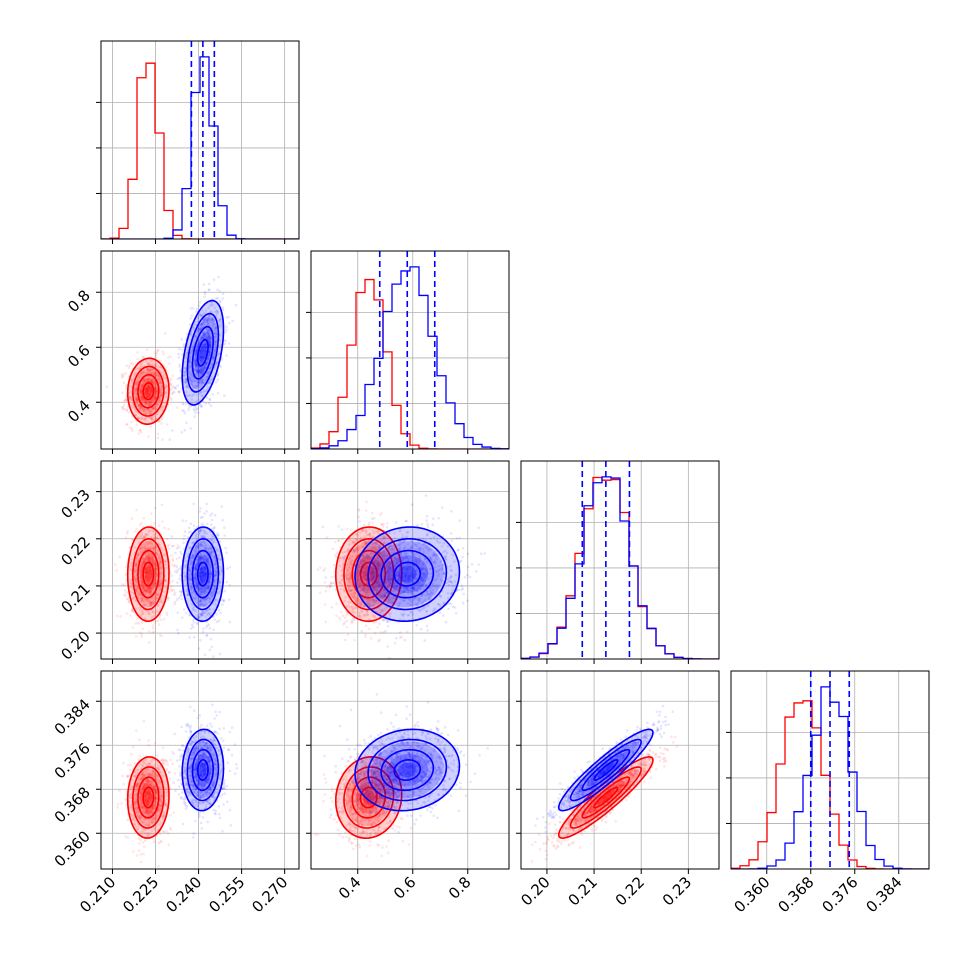 This screenshot has width=970, height=970. Describe the element at coordinates (75, 551) in the screenshot. I see `y-tick-label: 0.22` at that location.